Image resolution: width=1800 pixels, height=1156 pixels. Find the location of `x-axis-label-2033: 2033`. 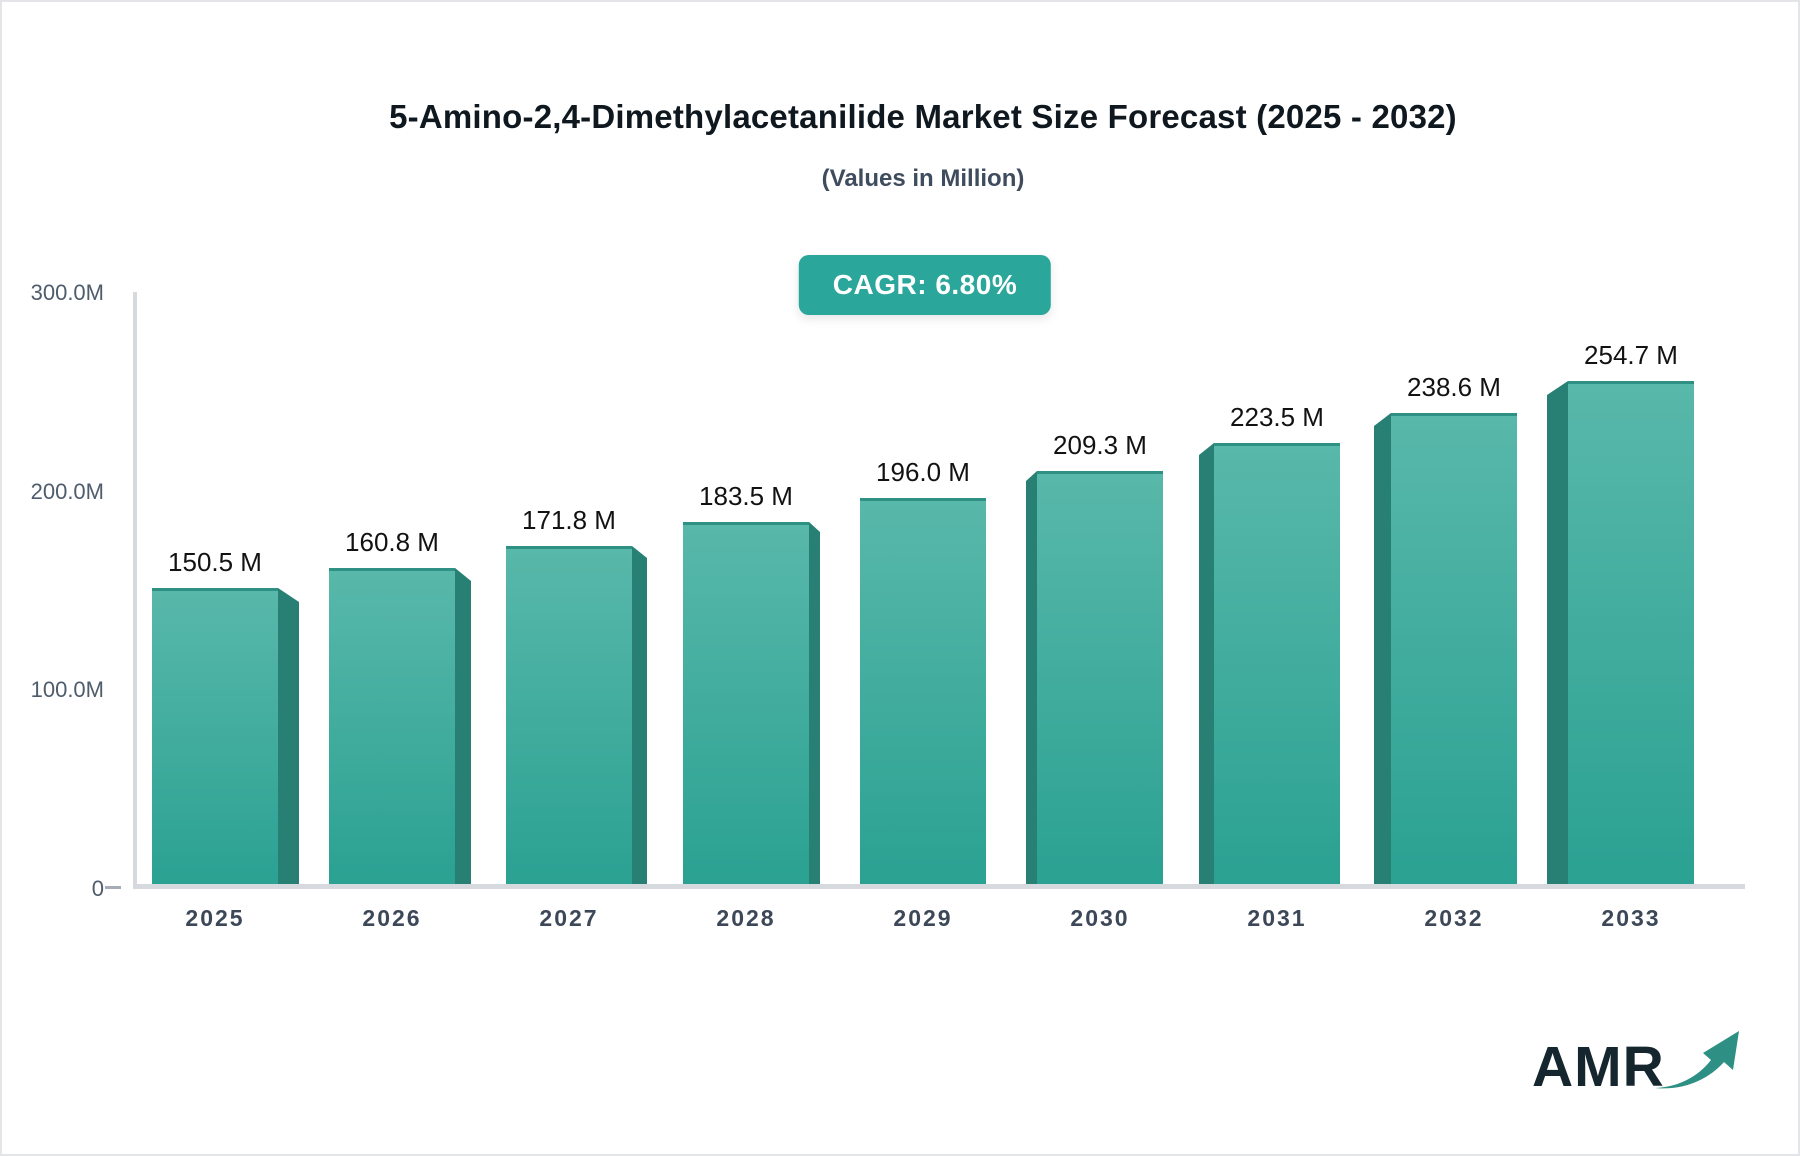

x-axis-label-2033: 2033 is located at coordinates (1631, 918).